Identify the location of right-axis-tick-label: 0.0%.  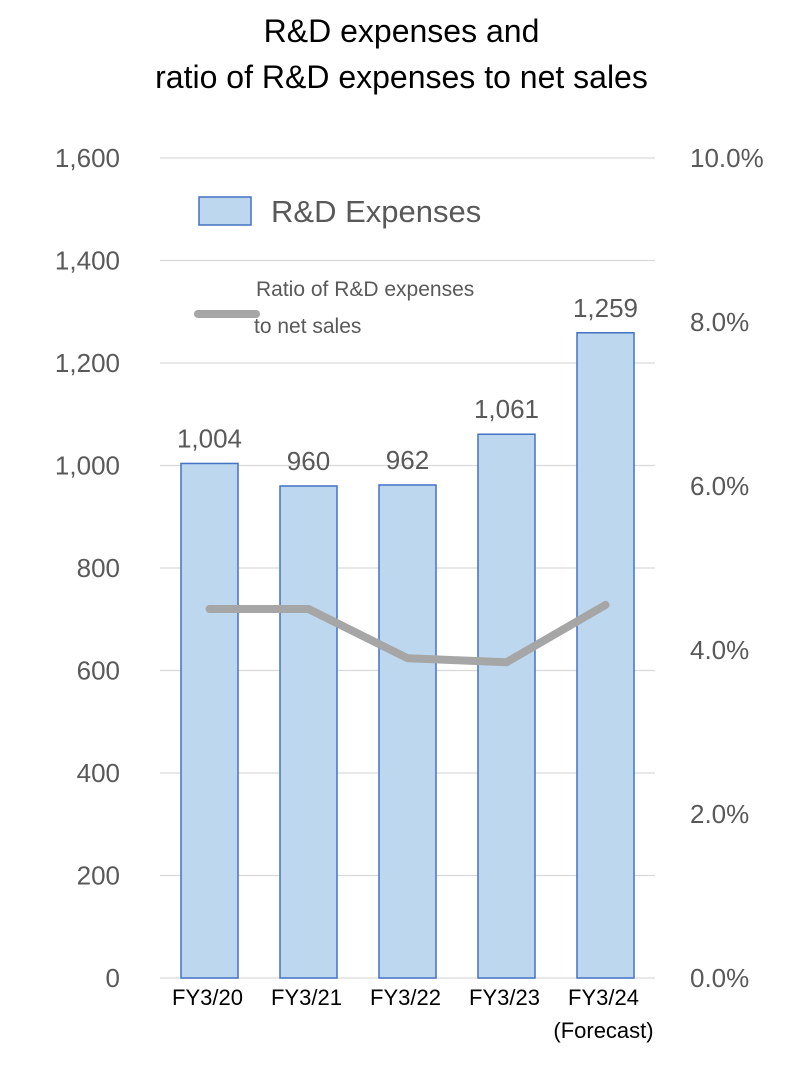
(719, 978).